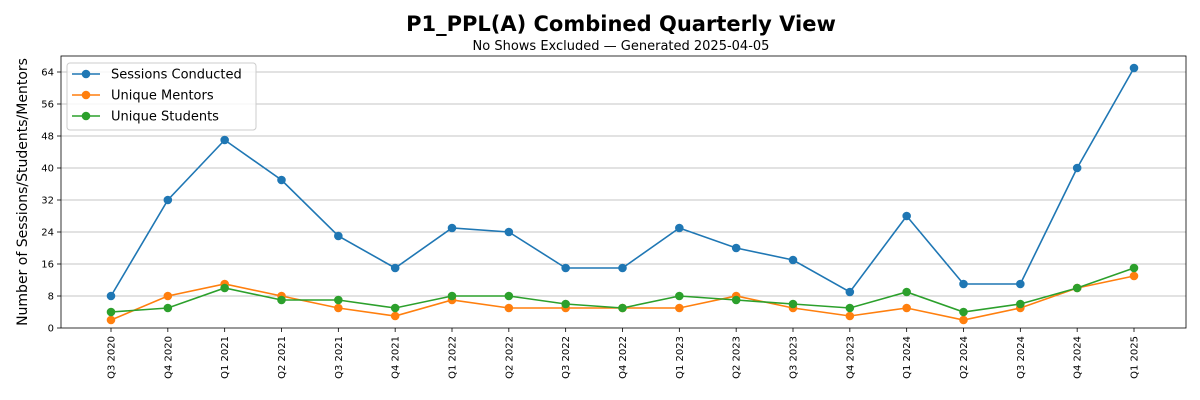 This screenshot has height=400, width=1200. I want to click on legend-item-unique-mentors: Unique Mentors, so click(143, 96).